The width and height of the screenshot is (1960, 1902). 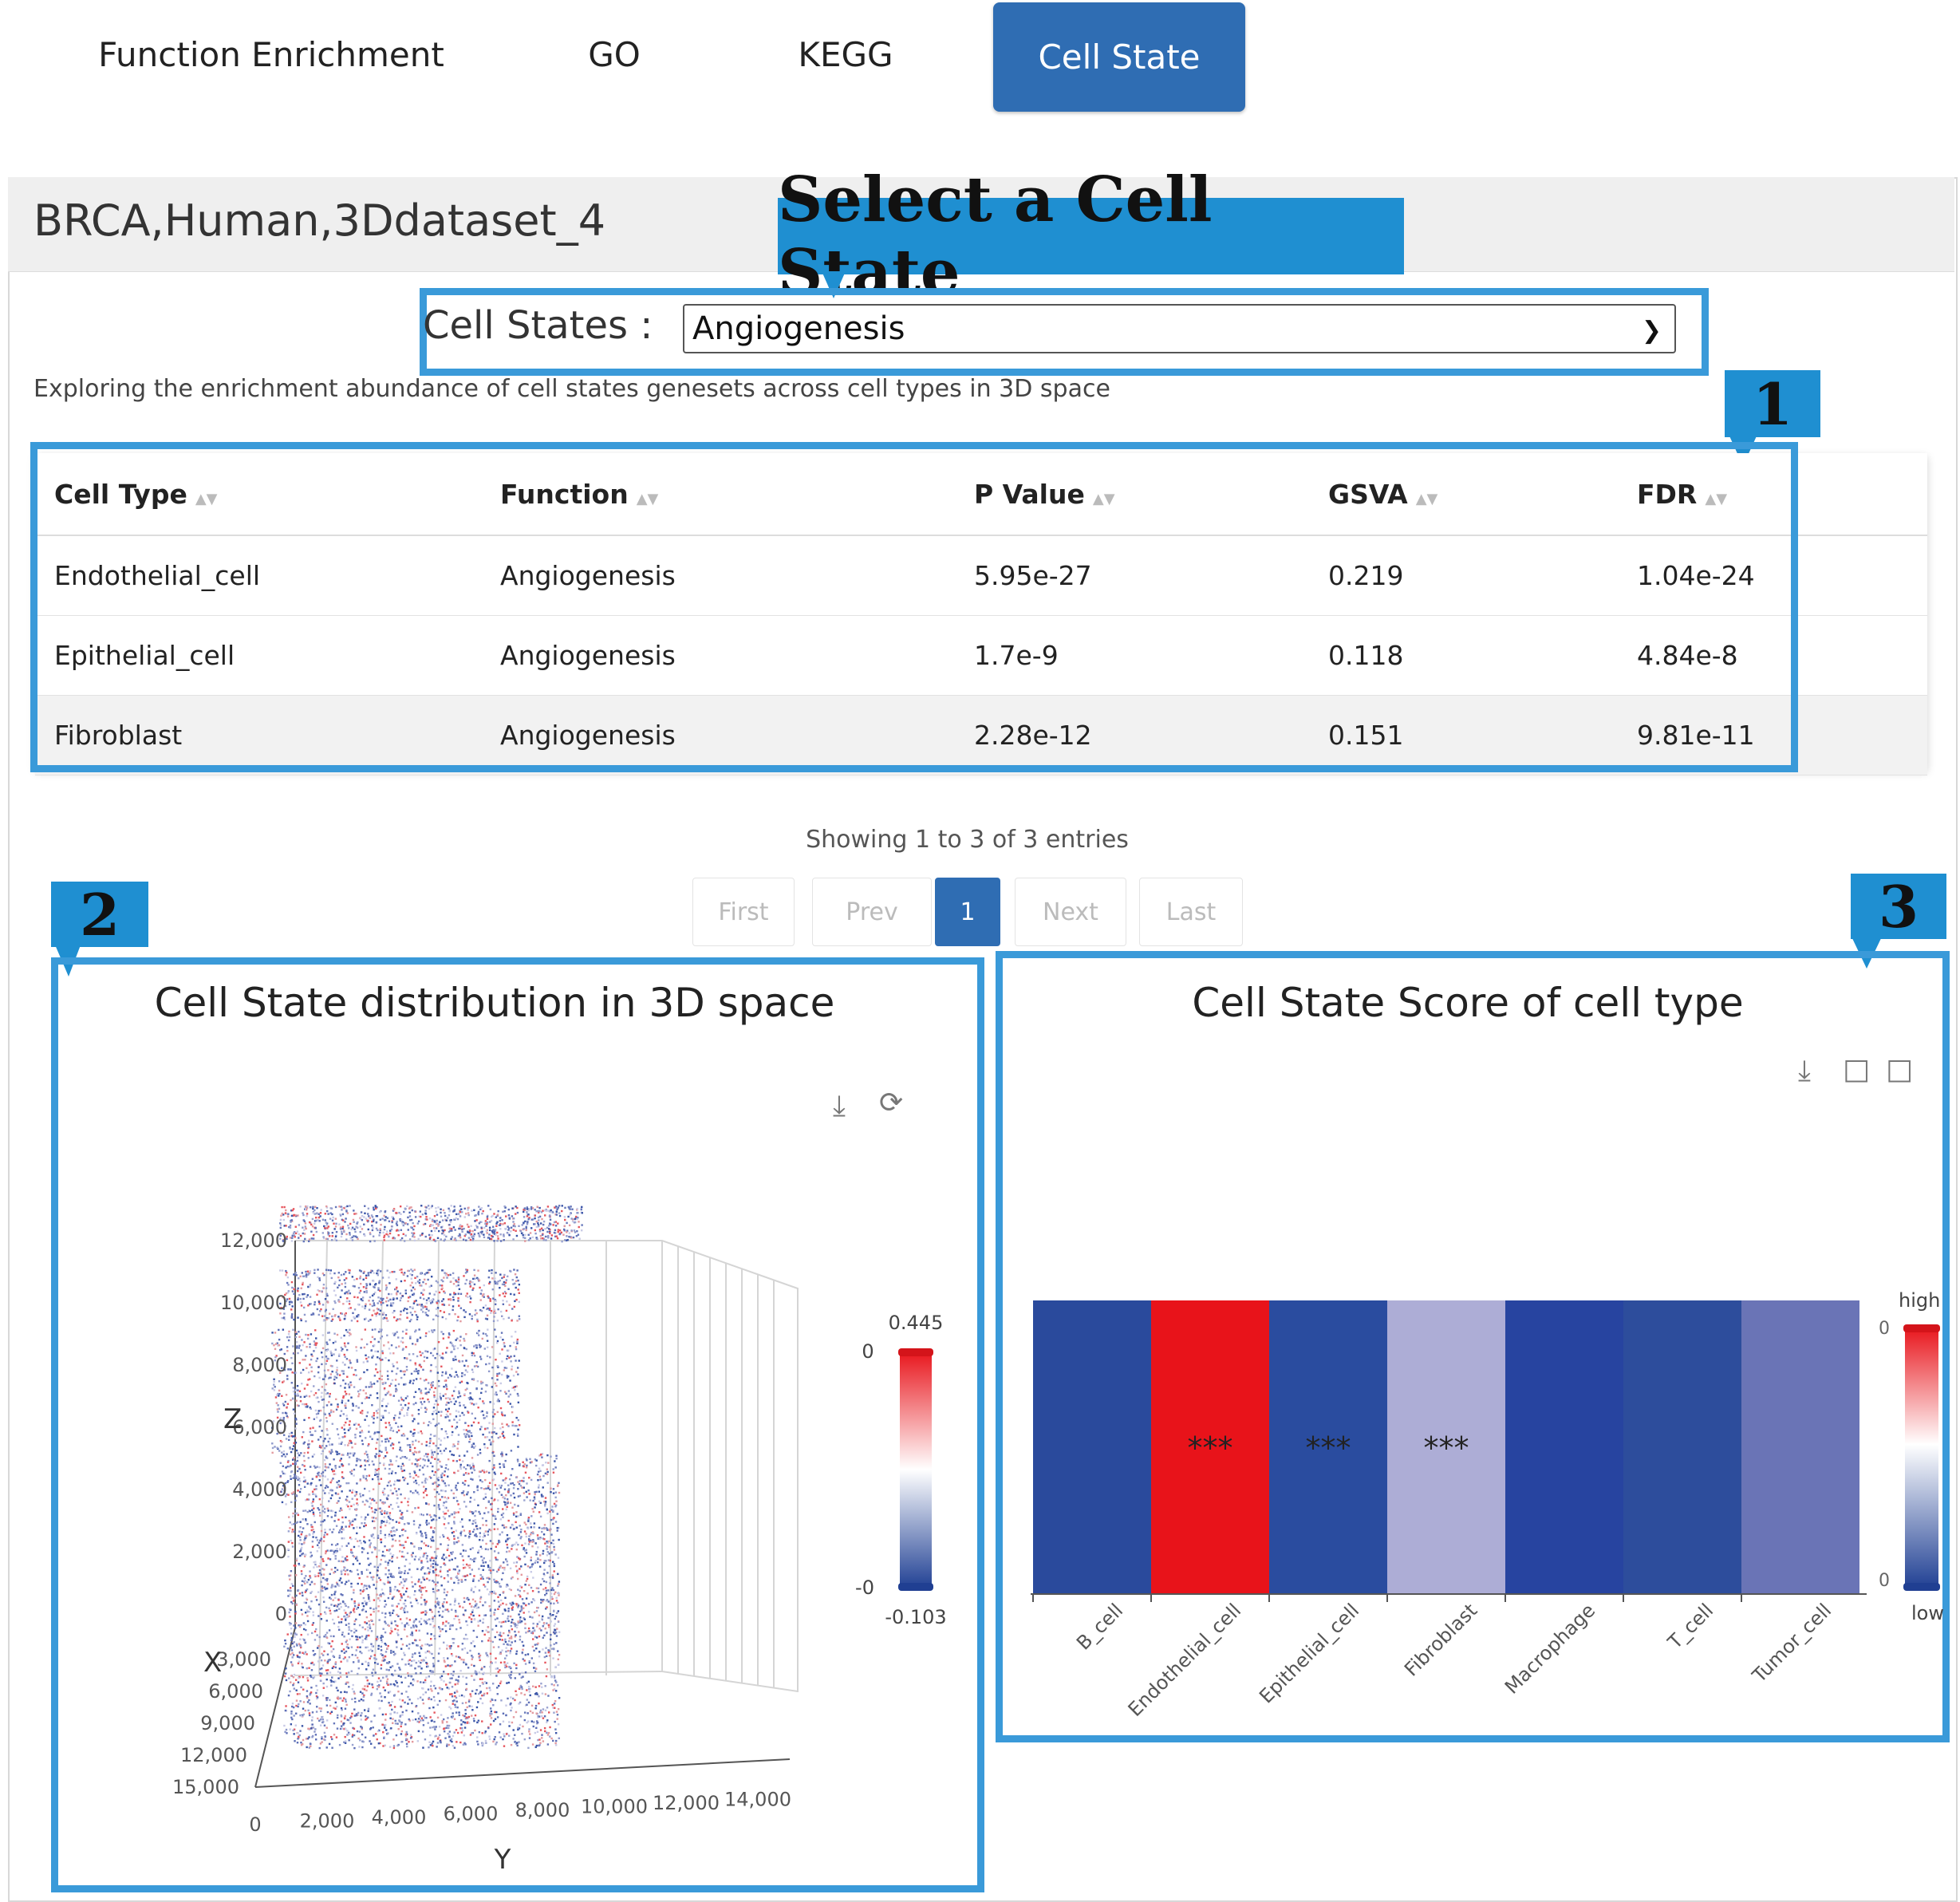 I want to click on visual-map-max-label: 0.445, so click(x=916, y=1323).